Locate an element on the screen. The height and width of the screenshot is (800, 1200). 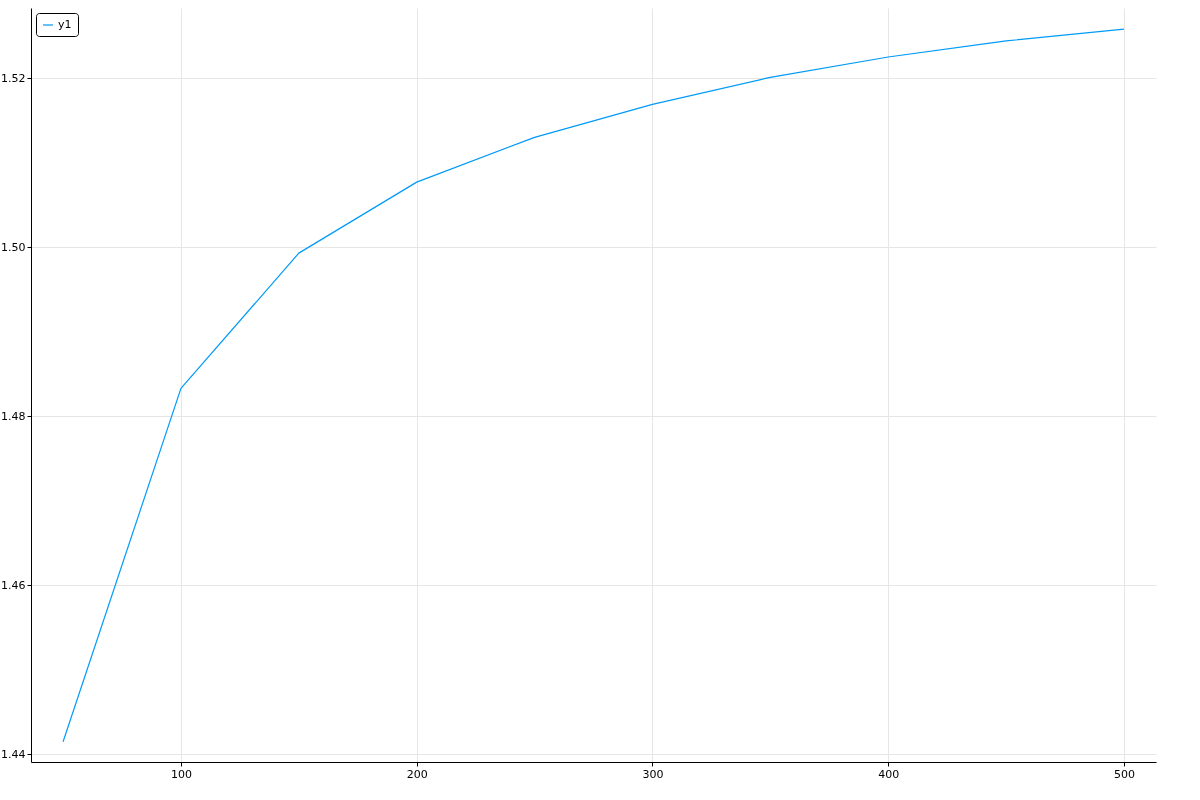
y-tick-label: 1.44 is located at coordinates (13, 754).